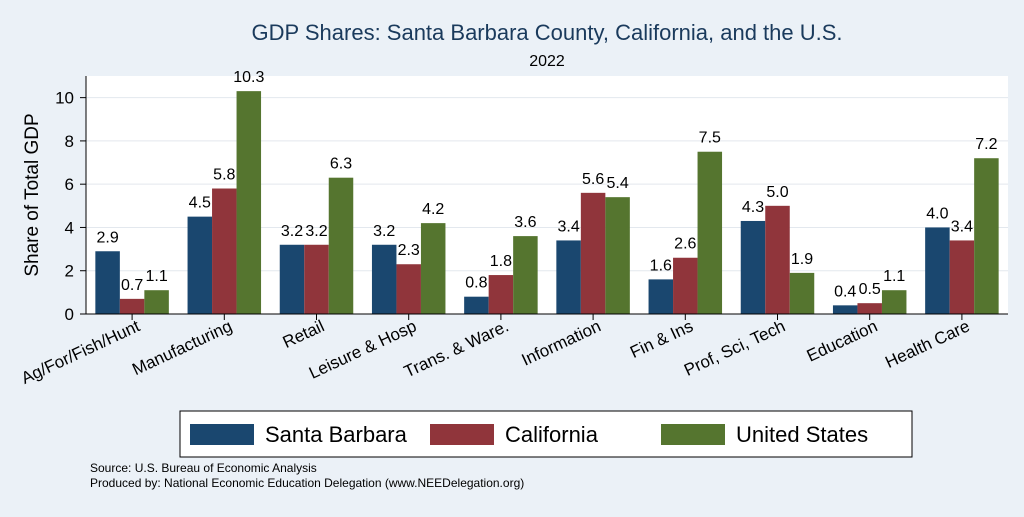 The image size is (1024, 517). What do you see at coordinates (303, 334) in the screenshot?
I see `x-category-label: Retail` at bounding box center [303, 334].